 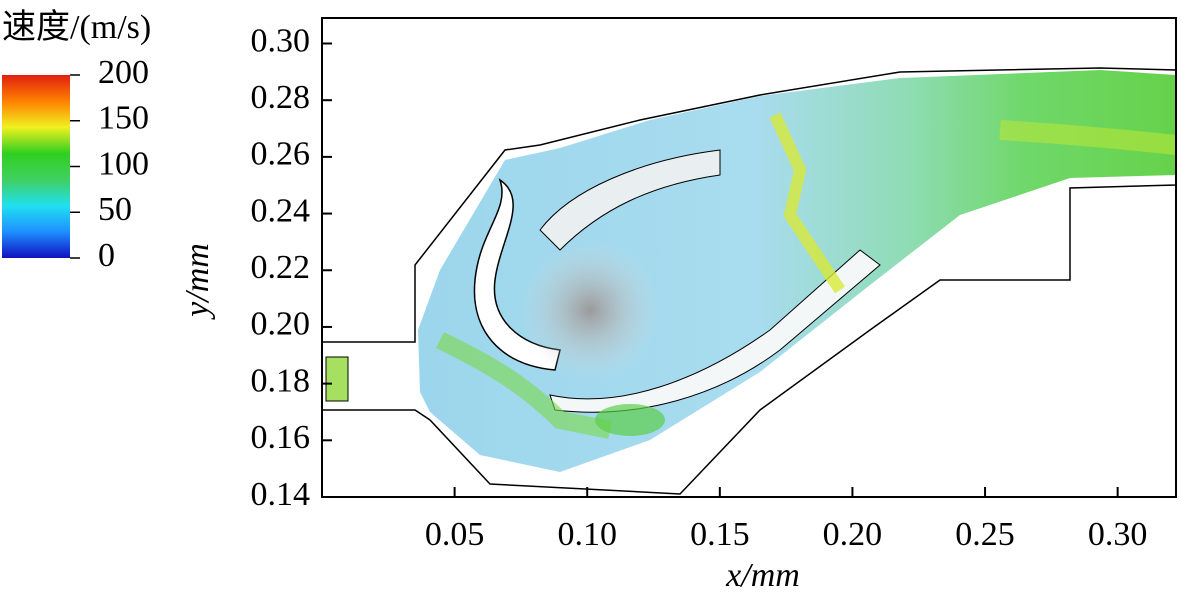 What do you see at coordinates (281, 380) in the screenshot?
I see `y-tick-label: 0.18` at bounding box center [281, 380].